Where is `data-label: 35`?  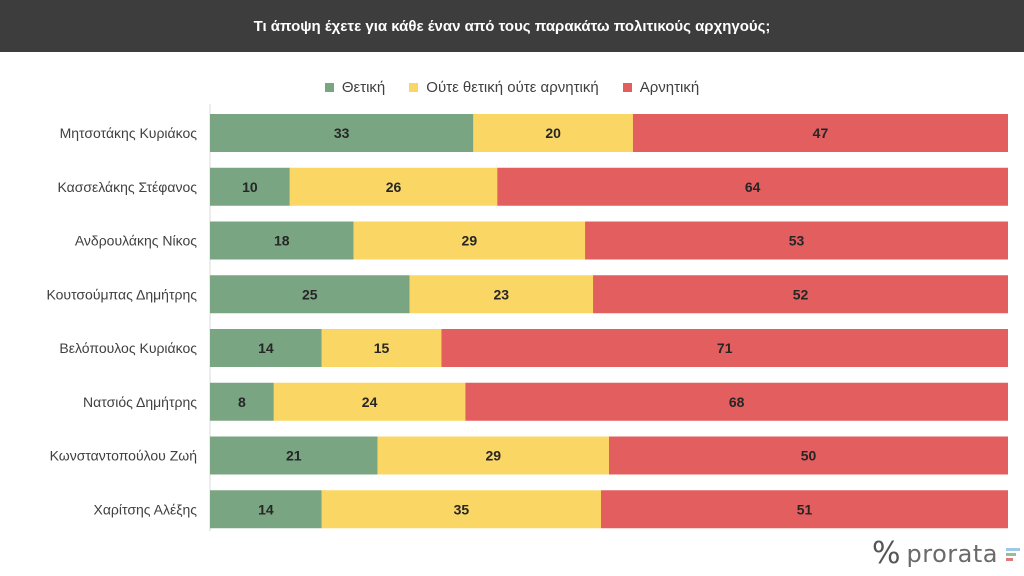 data-label: 35 is located at coordinates (462, 509).